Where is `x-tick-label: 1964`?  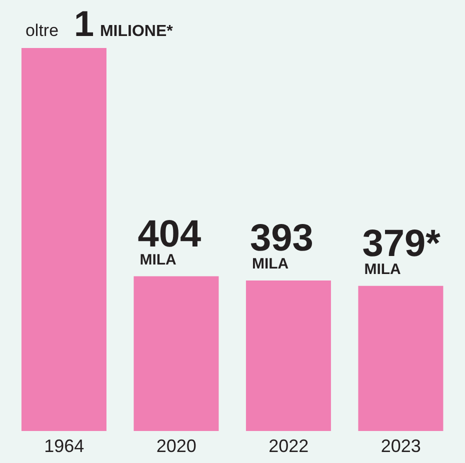
x-tick-label: 1964 is located at coordinates (64, 446).